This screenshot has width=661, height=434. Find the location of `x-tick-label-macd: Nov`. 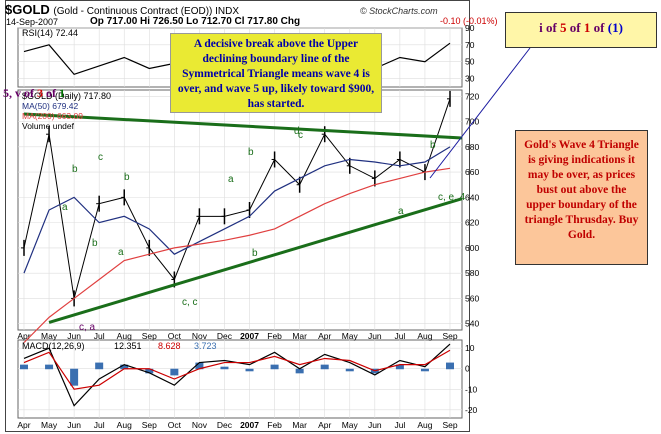

x-tick-label-macd: Nov is located at coordinates (200, 425).